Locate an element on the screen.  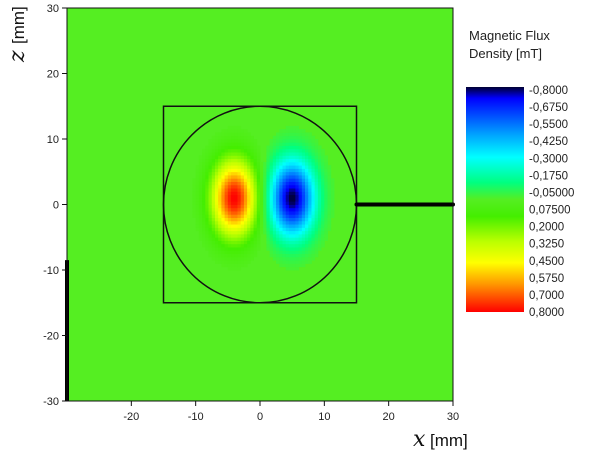
y-tick-label: -20 is located at coordinates (51, 337).